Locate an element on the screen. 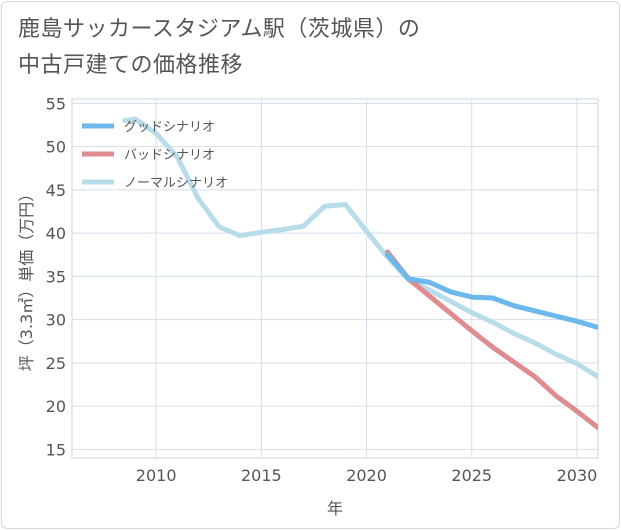 This screenshot has height=530, width=621. y-tick-label: 35 is located at coordinates (56, 276).